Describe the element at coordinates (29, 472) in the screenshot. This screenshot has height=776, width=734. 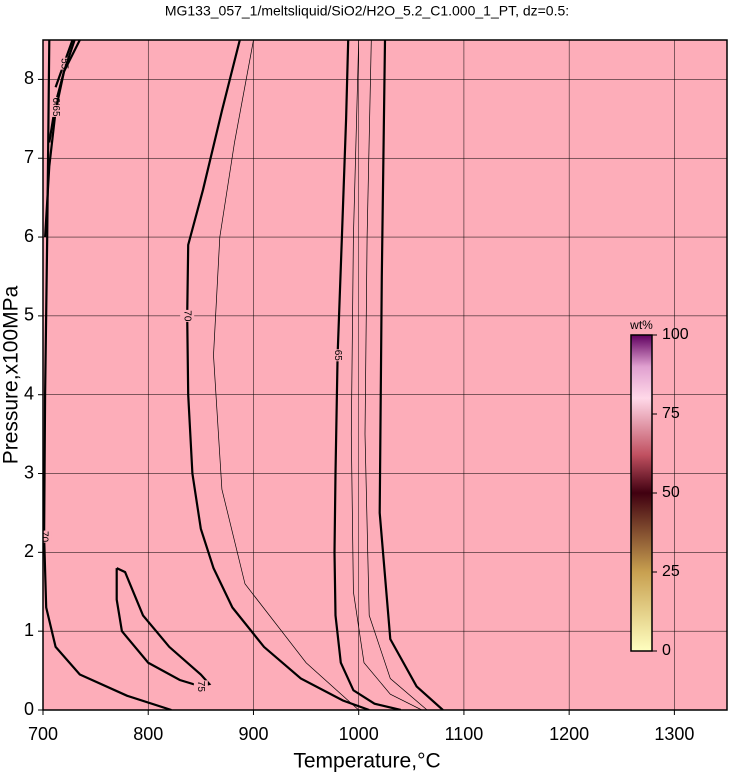
I see `y-tick-label: 3` at that location.